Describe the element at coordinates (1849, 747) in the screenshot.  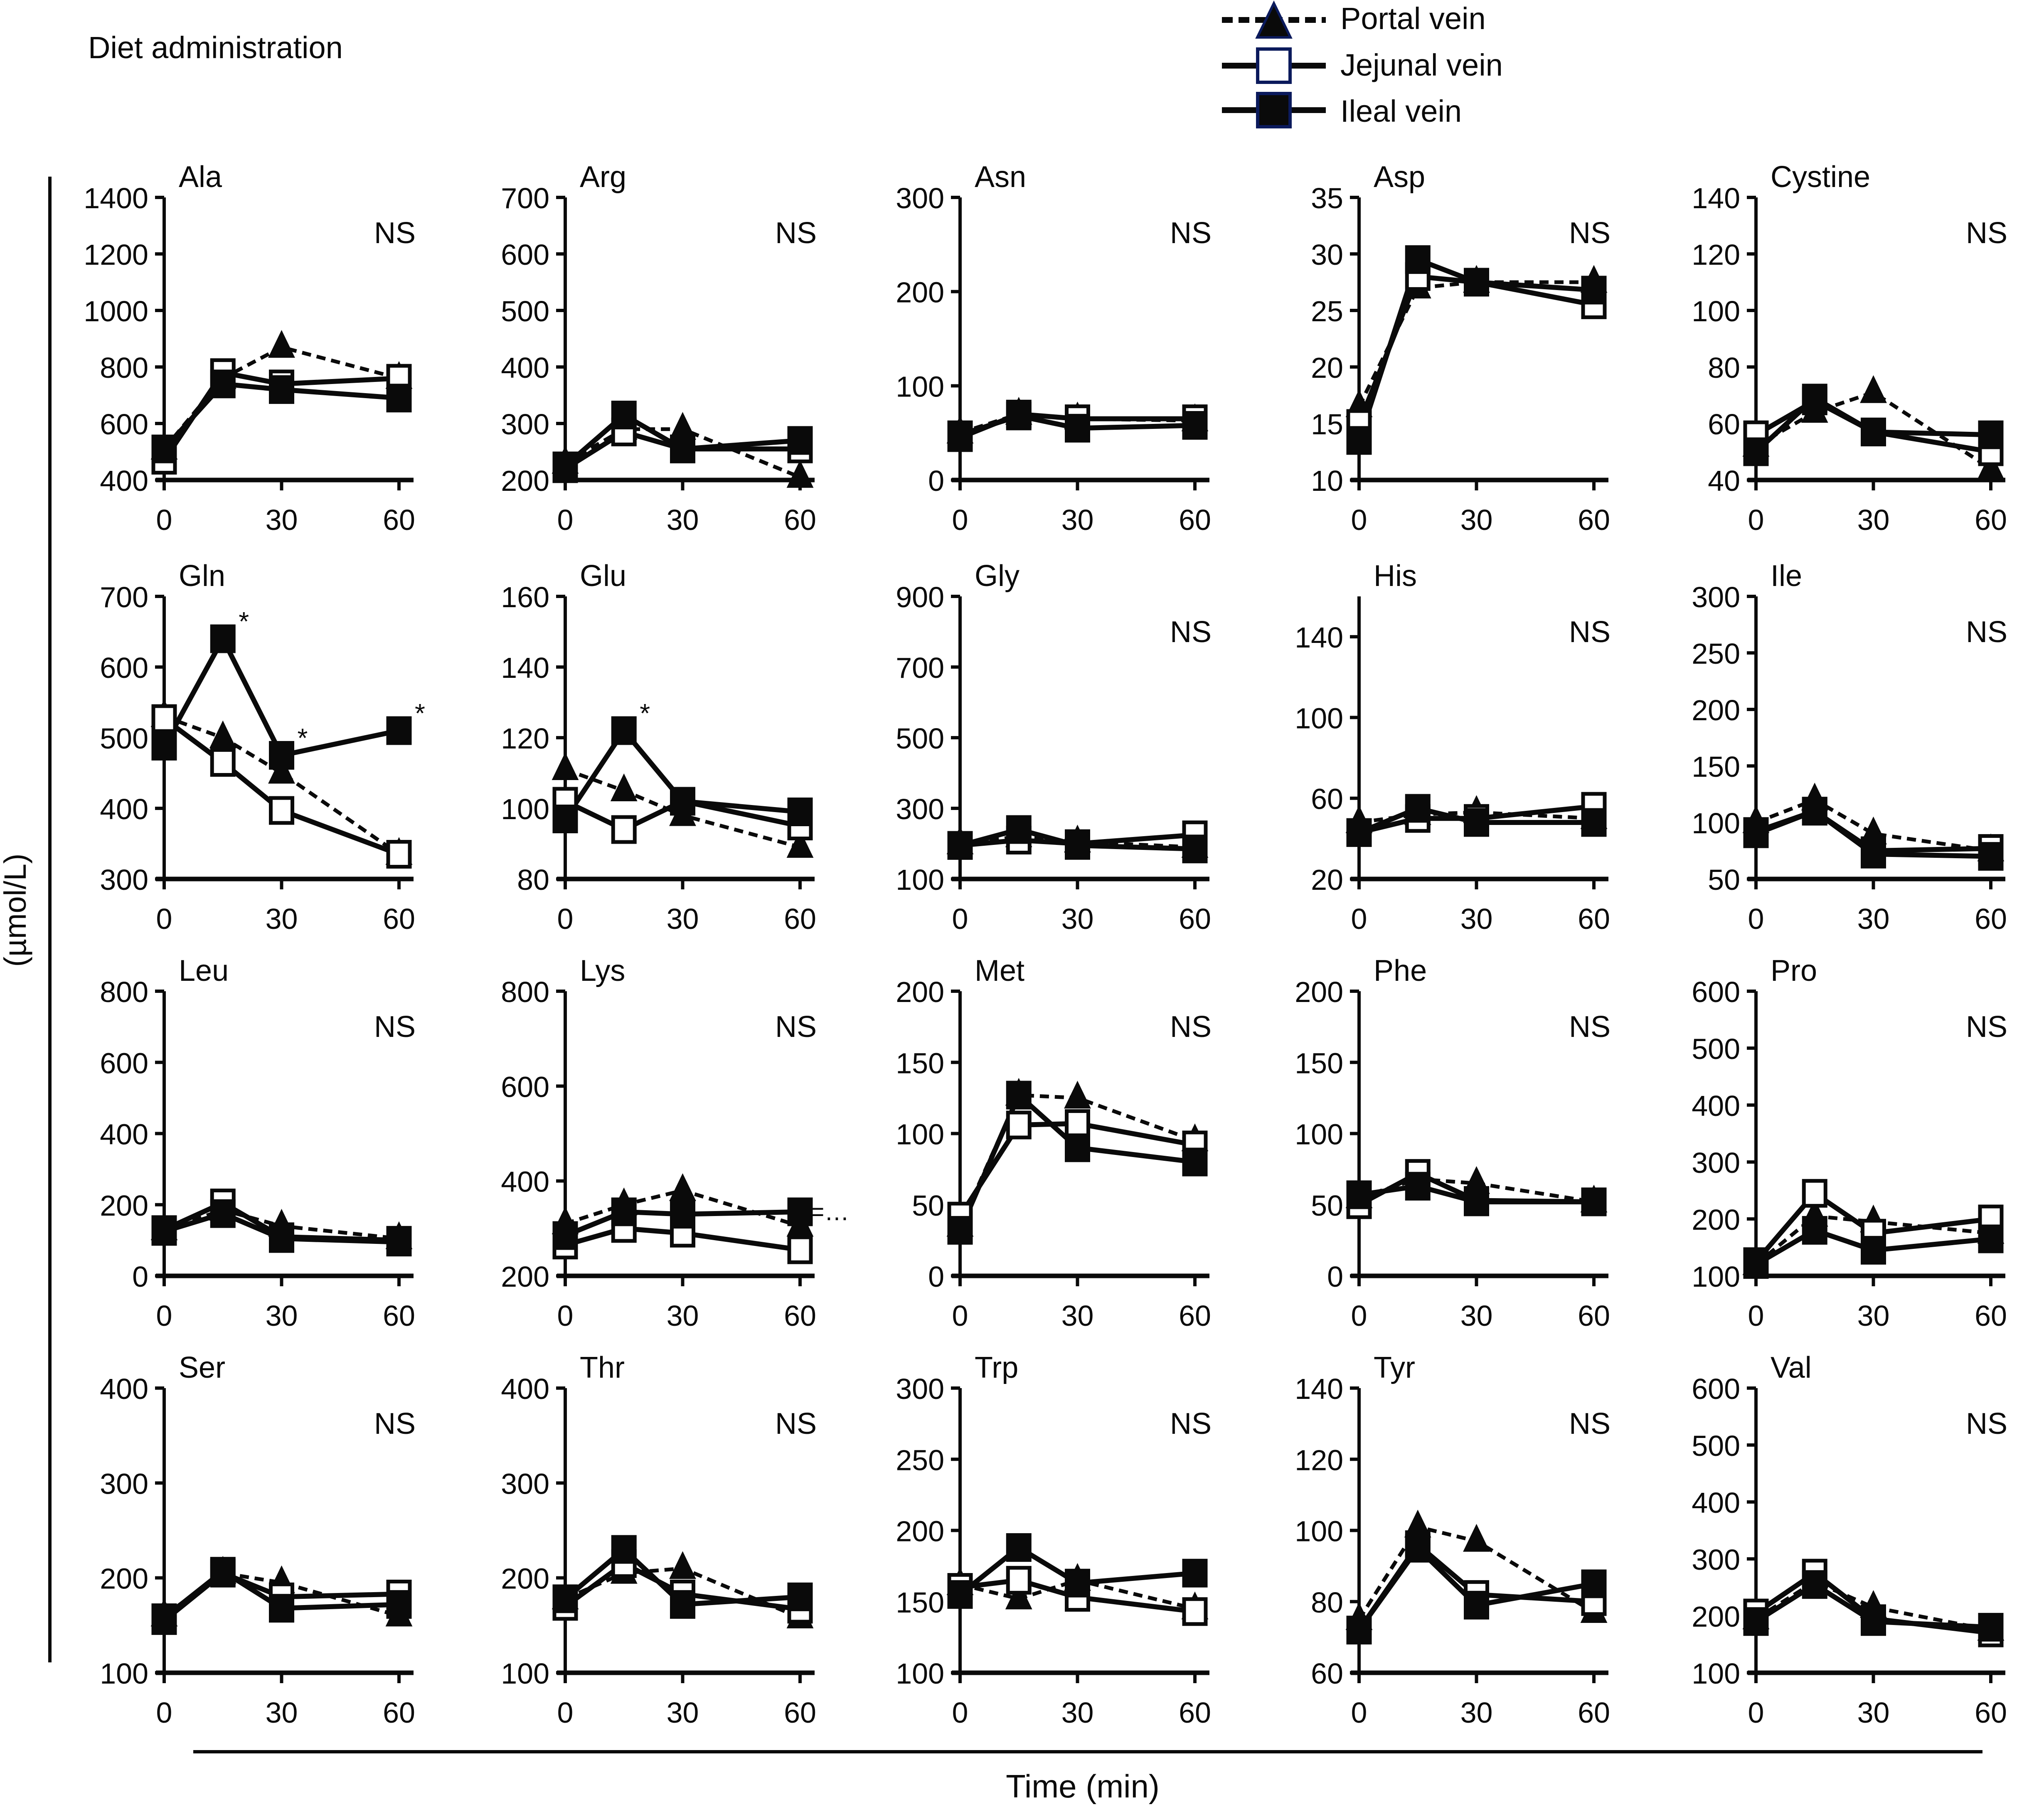
I see `panel-ile: 50 100 150 200 250 300 0 30 60 Ile NS` at that location.